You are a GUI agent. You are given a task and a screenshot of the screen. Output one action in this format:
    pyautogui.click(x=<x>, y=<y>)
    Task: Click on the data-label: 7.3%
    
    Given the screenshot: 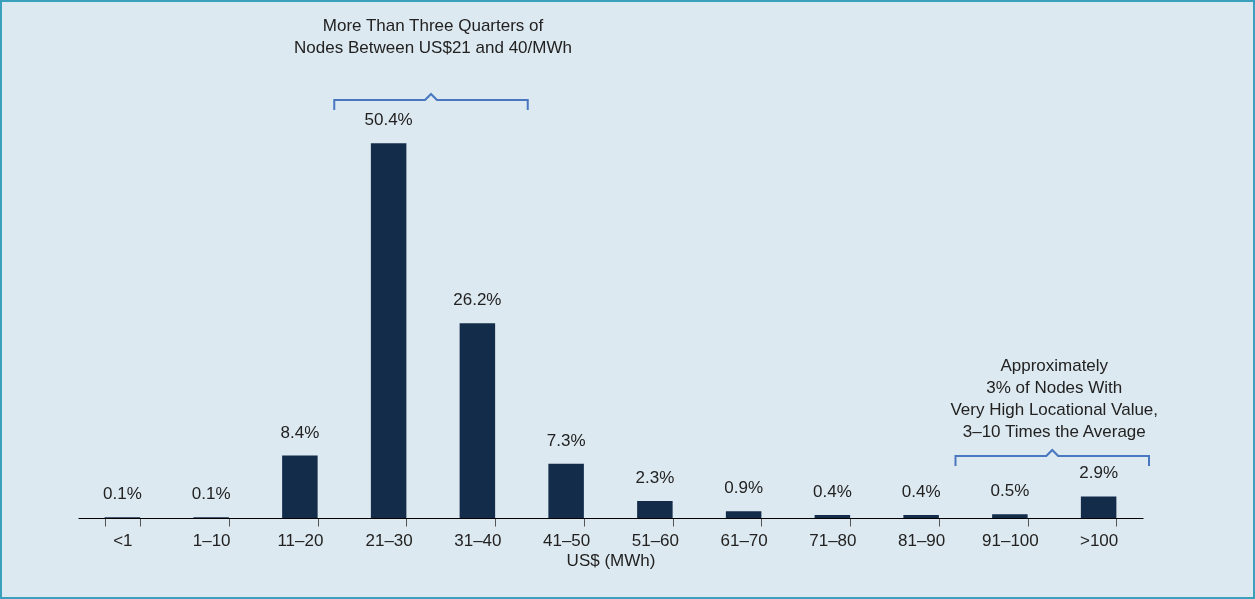 What is the action you would take?
    pyautogui.click(x=566, y=440)
    